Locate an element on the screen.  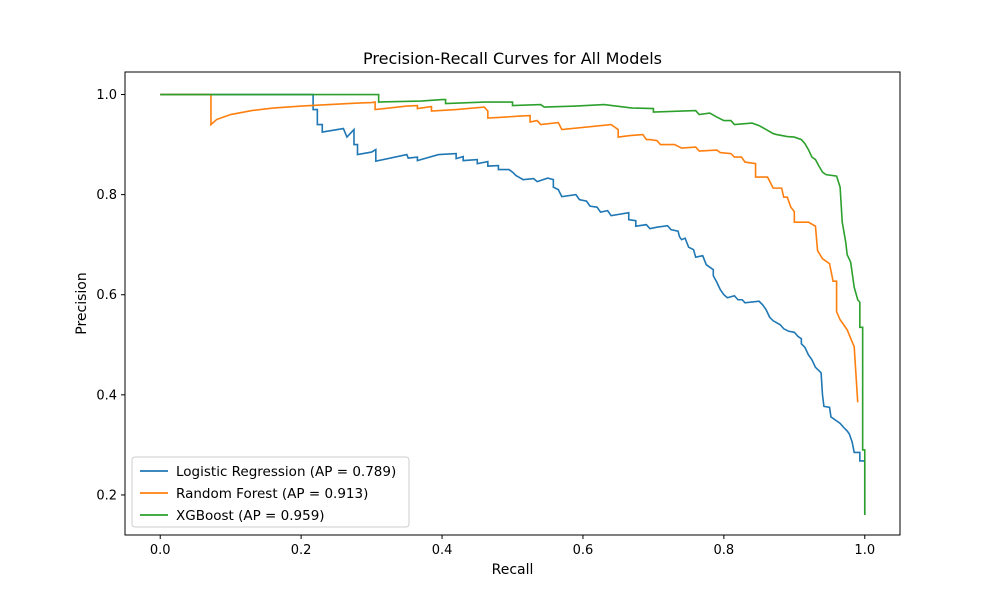
y-tick-label: 1.0 is located at coordinates (106, 95).